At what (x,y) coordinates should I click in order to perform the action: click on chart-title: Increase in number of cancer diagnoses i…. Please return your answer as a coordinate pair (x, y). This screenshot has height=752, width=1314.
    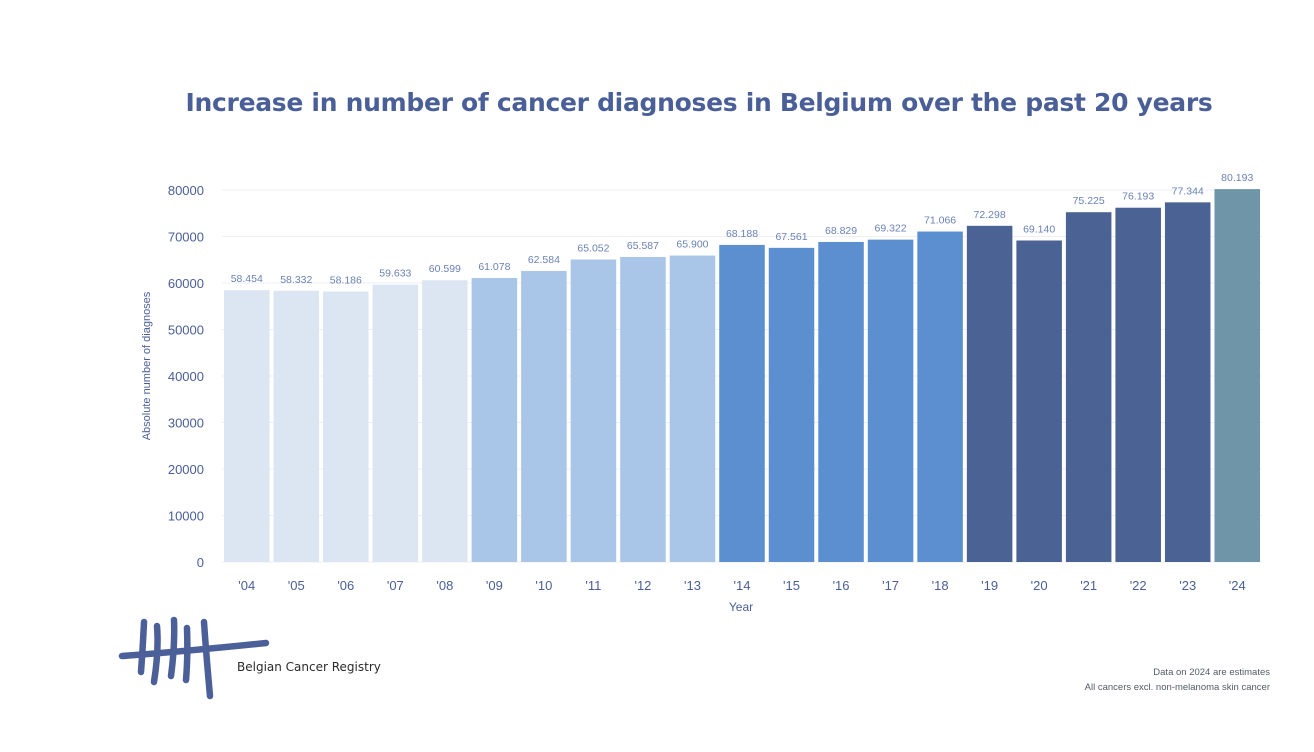
    Looking at the image, I should click on (699, 102).